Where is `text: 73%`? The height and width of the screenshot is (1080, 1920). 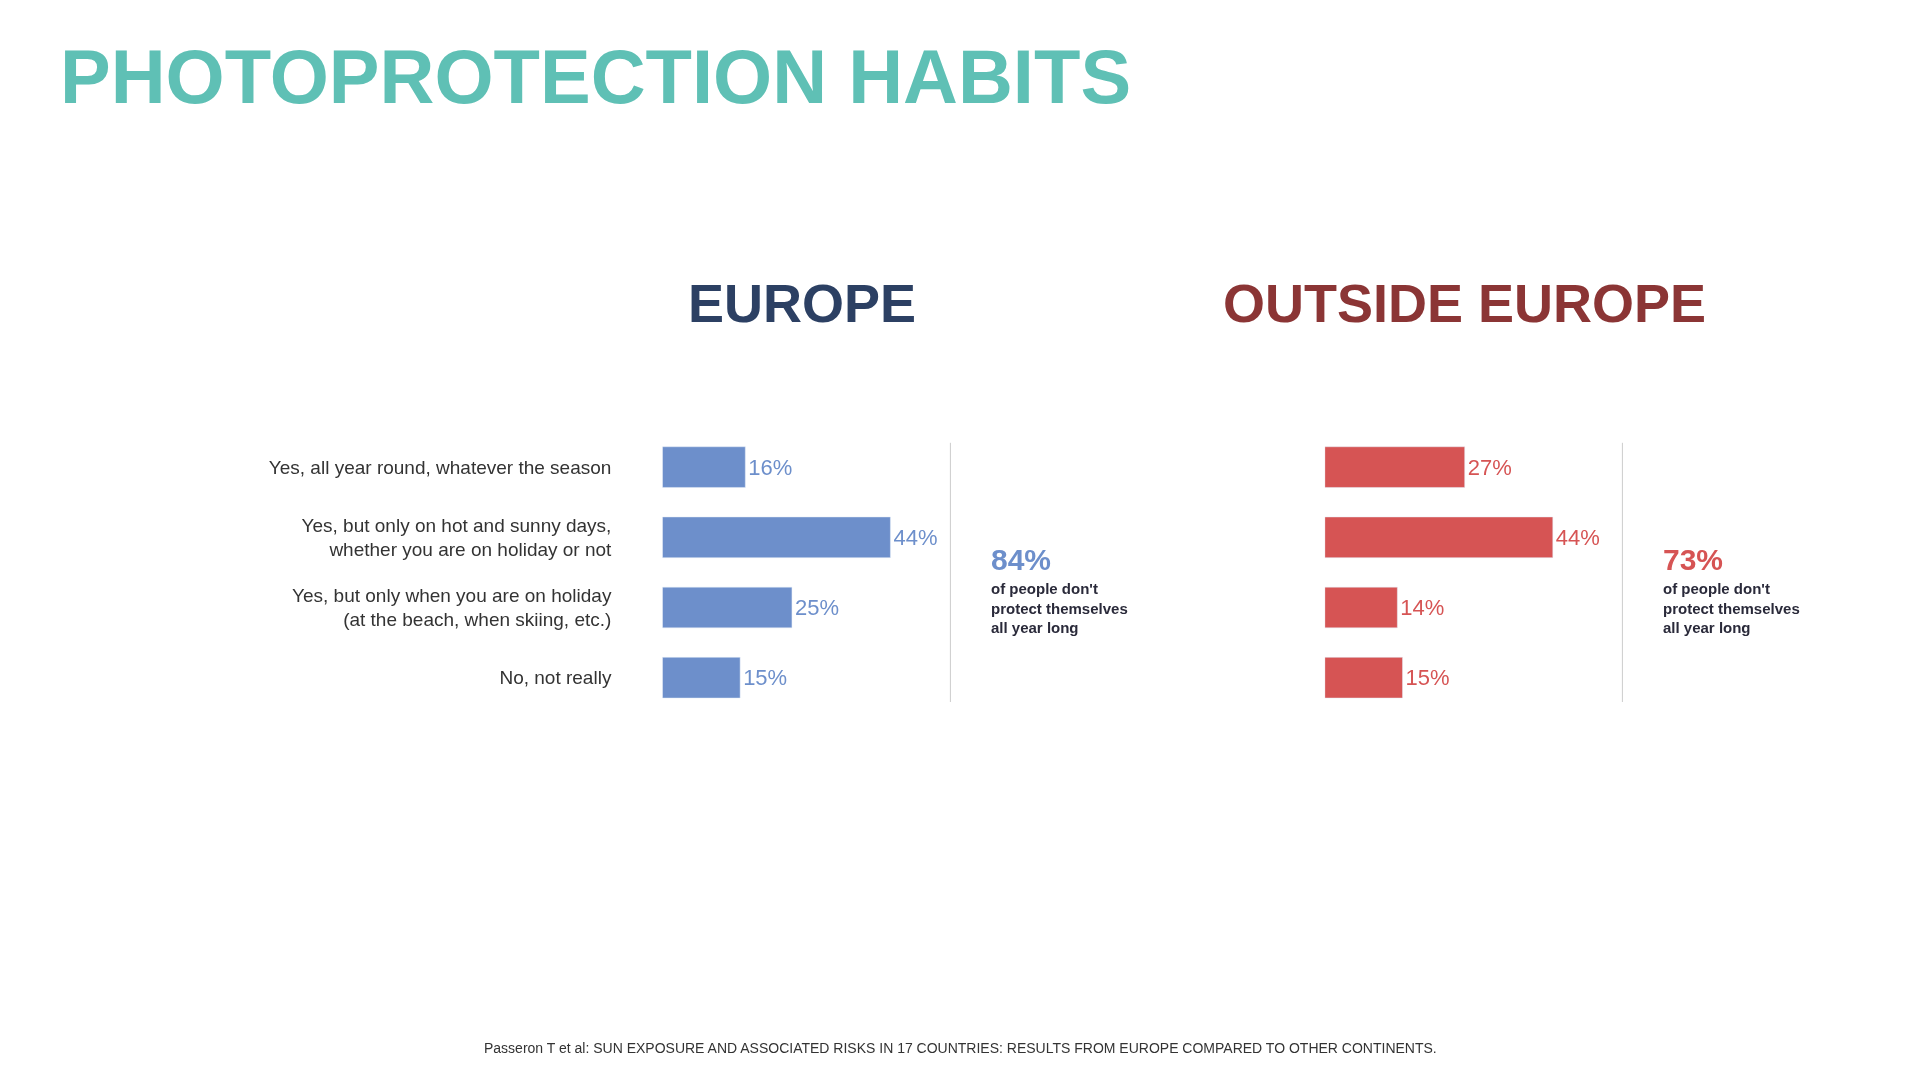 text: 73% is located at coordinates (1693, 559).